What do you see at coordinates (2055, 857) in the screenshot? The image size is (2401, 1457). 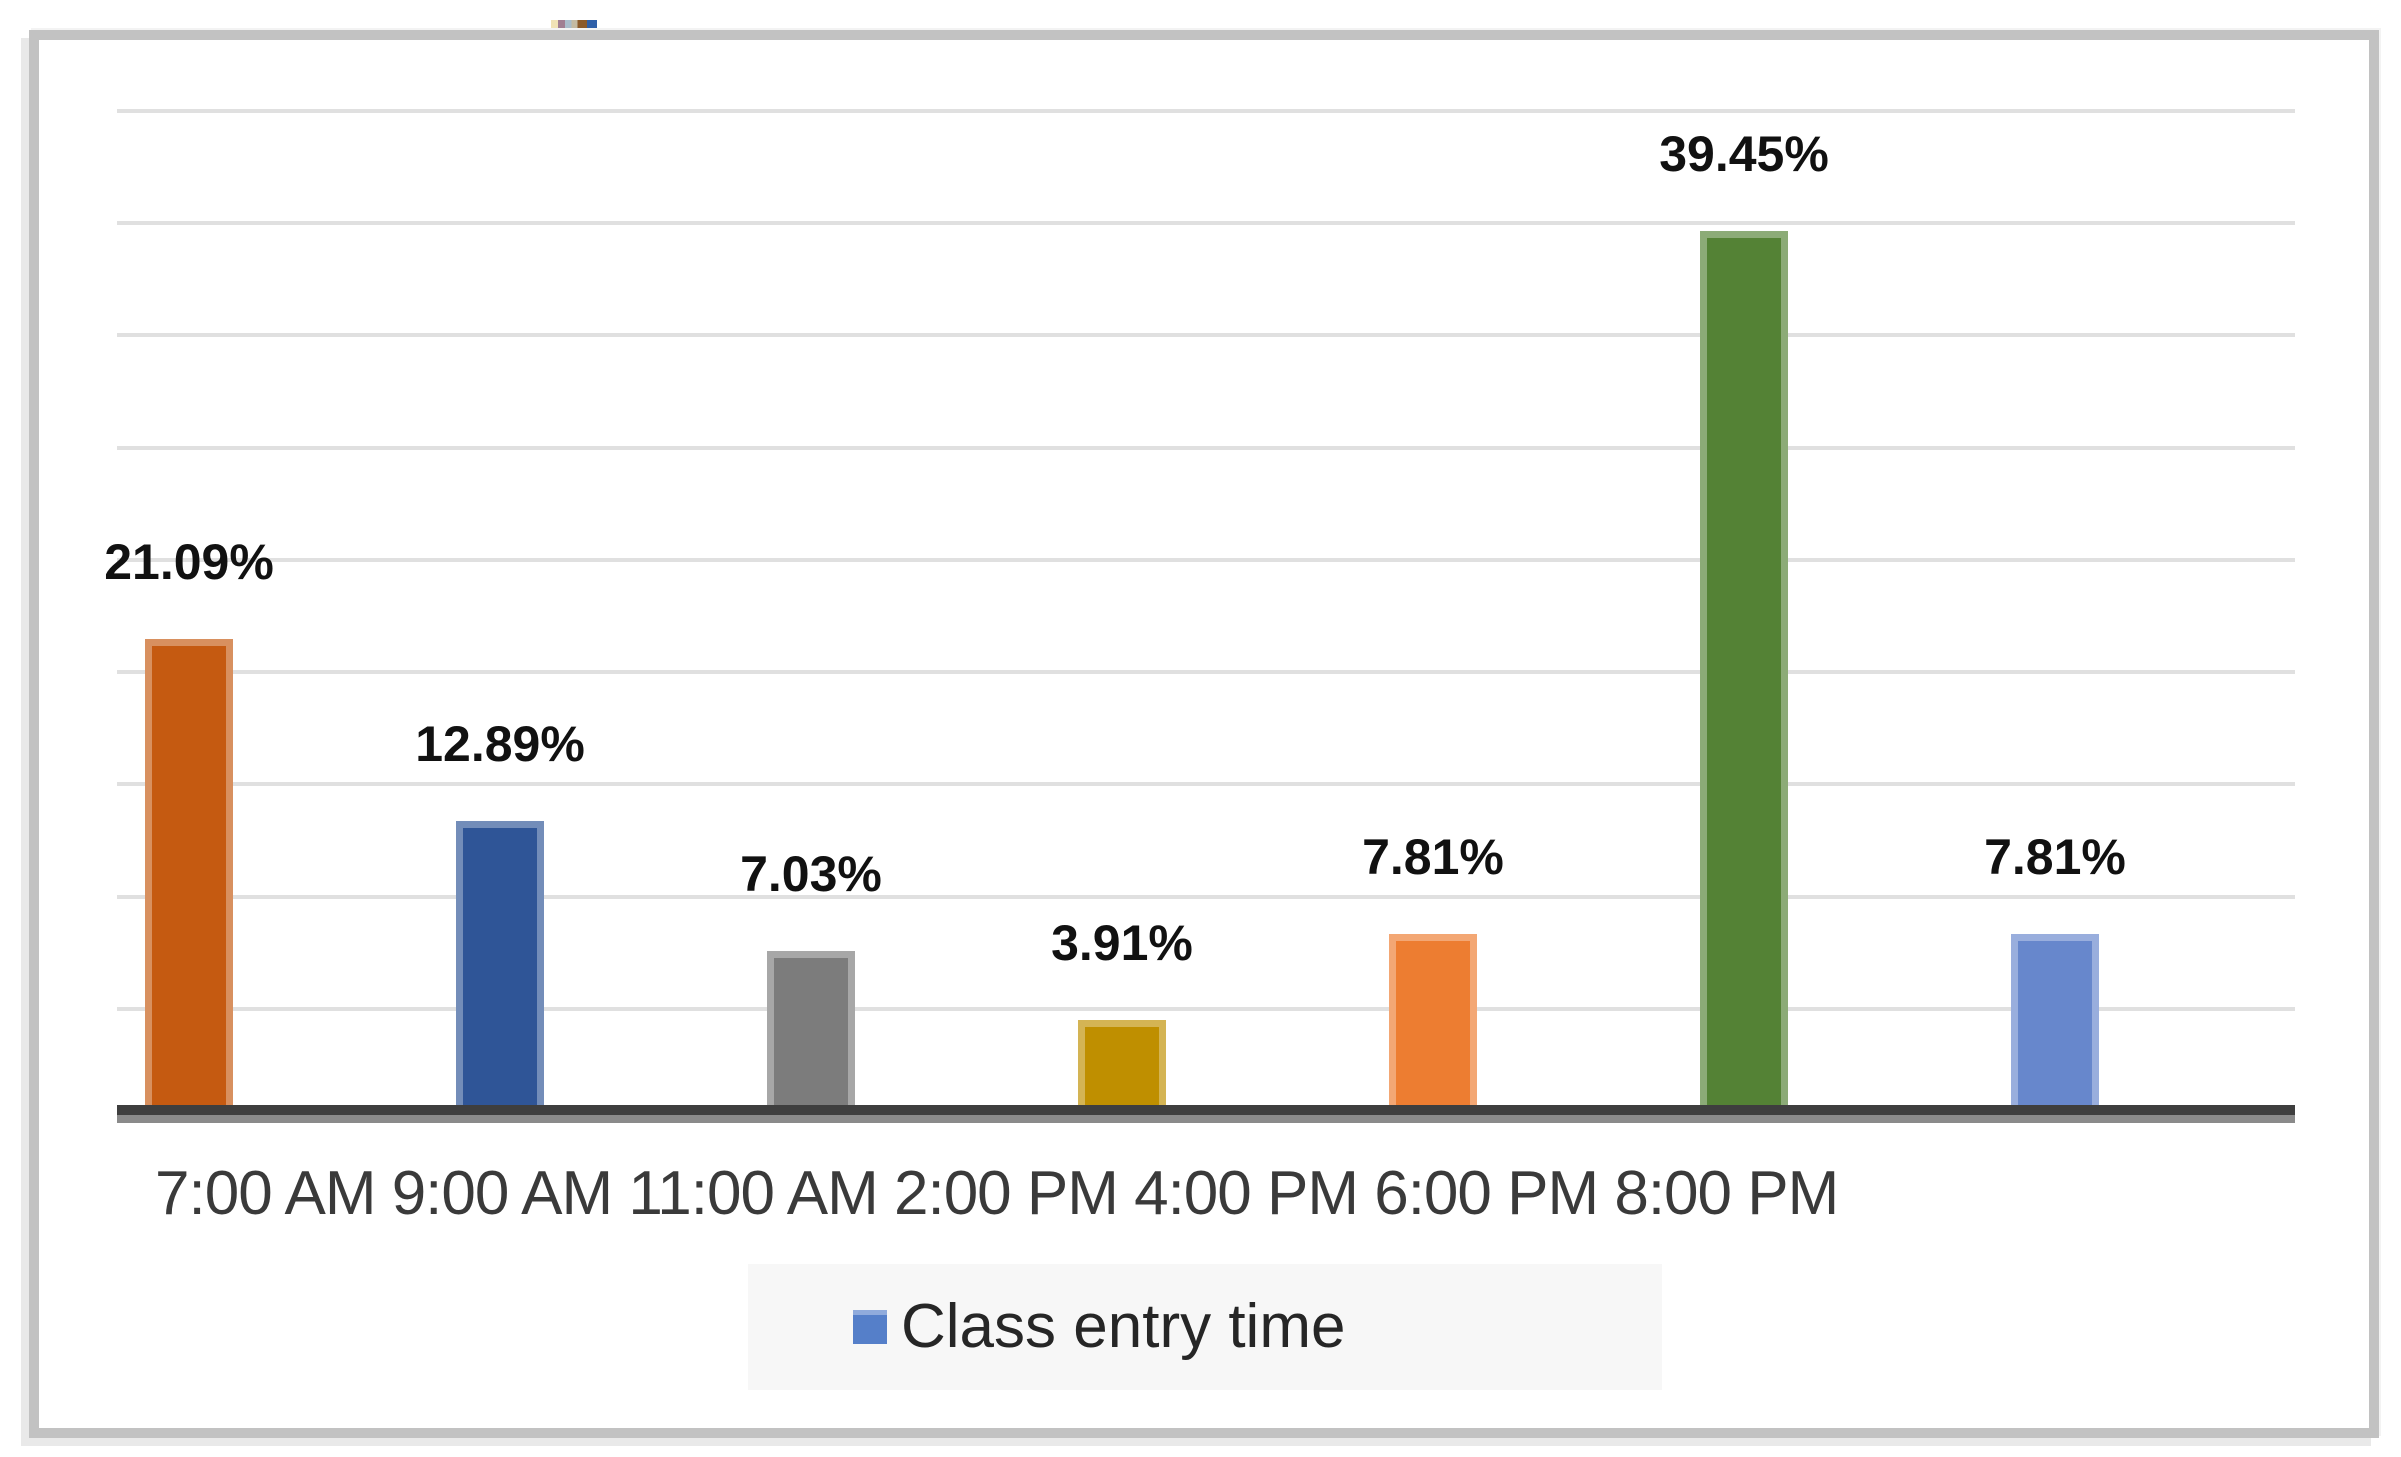 I see `data-label-8-00-PM: 7.81%` at bounding box center [2055, 857].